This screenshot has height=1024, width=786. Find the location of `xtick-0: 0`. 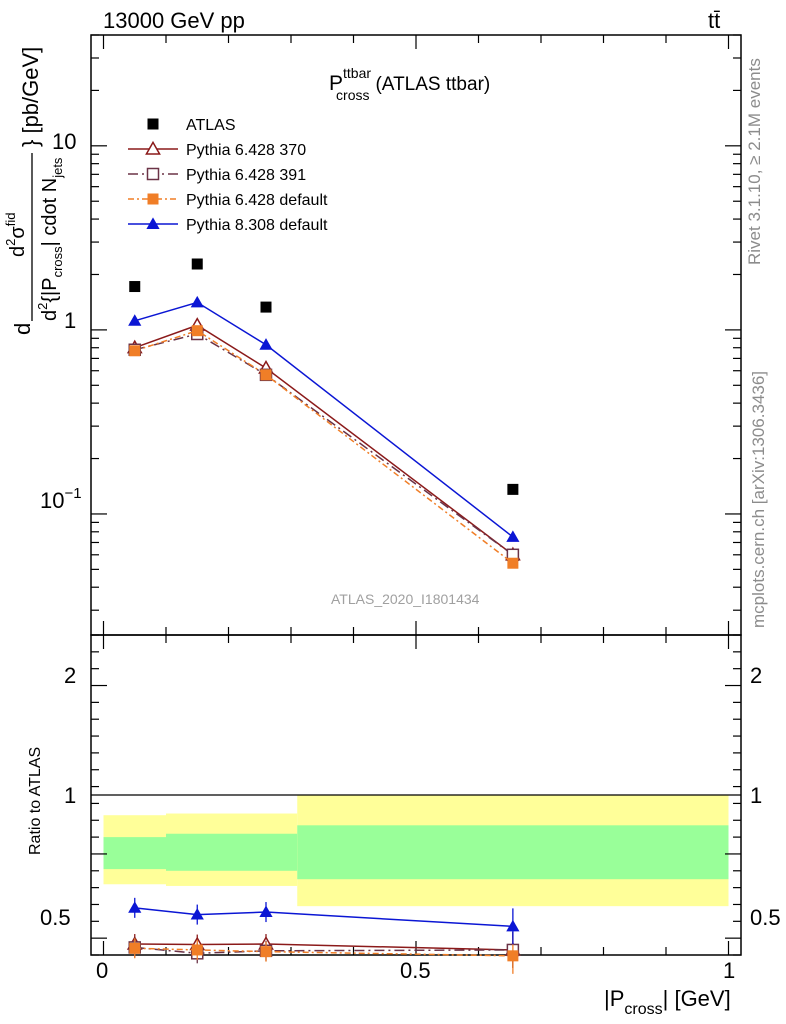

xtick-0: 0 is located at coordinates (102, 970).